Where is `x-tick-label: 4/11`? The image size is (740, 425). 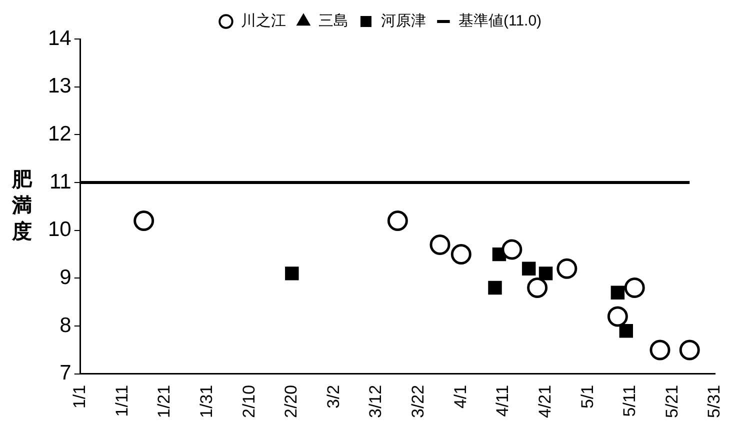
x-tick-label: 4/11 is located at coordinates (502, 400).